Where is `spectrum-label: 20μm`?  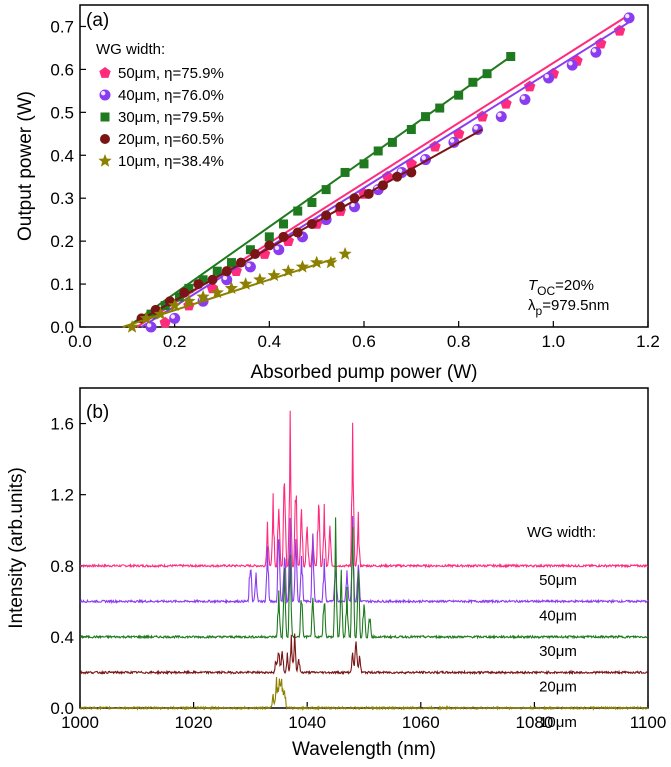
spectrum-label: 20μm is located at coordinates (558, 687).